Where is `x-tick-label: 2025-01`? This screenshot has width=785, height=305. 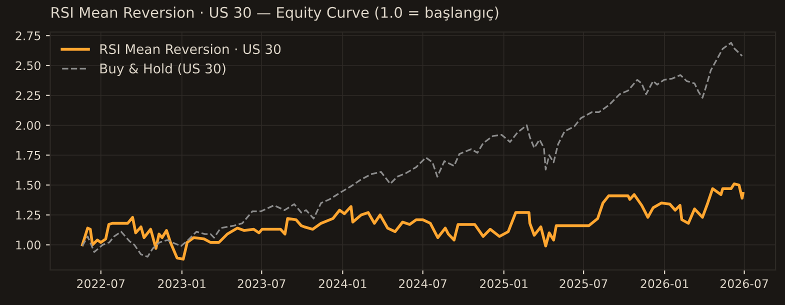
x-tick-label: 2025-01 is located at coordinates (504, 283).